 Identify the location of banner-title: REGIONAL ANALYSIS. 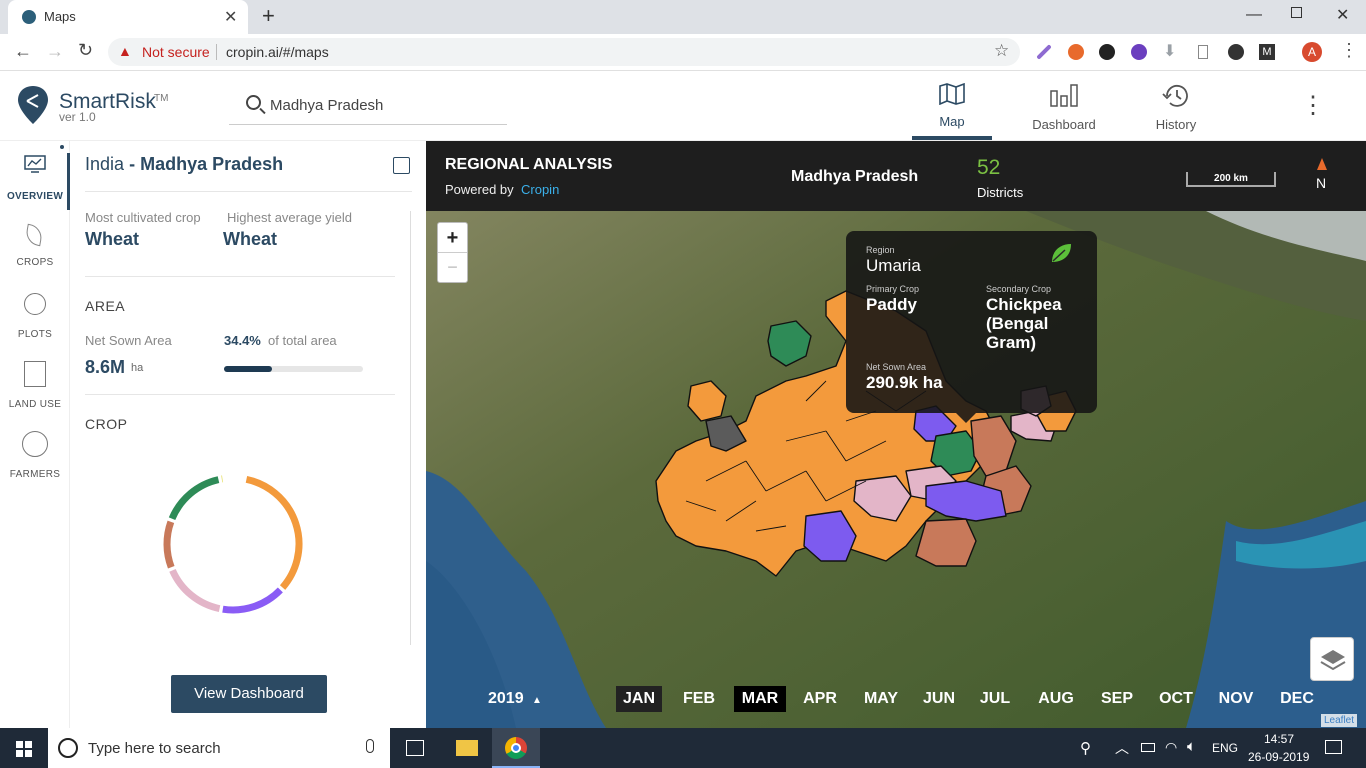
(529, 164).